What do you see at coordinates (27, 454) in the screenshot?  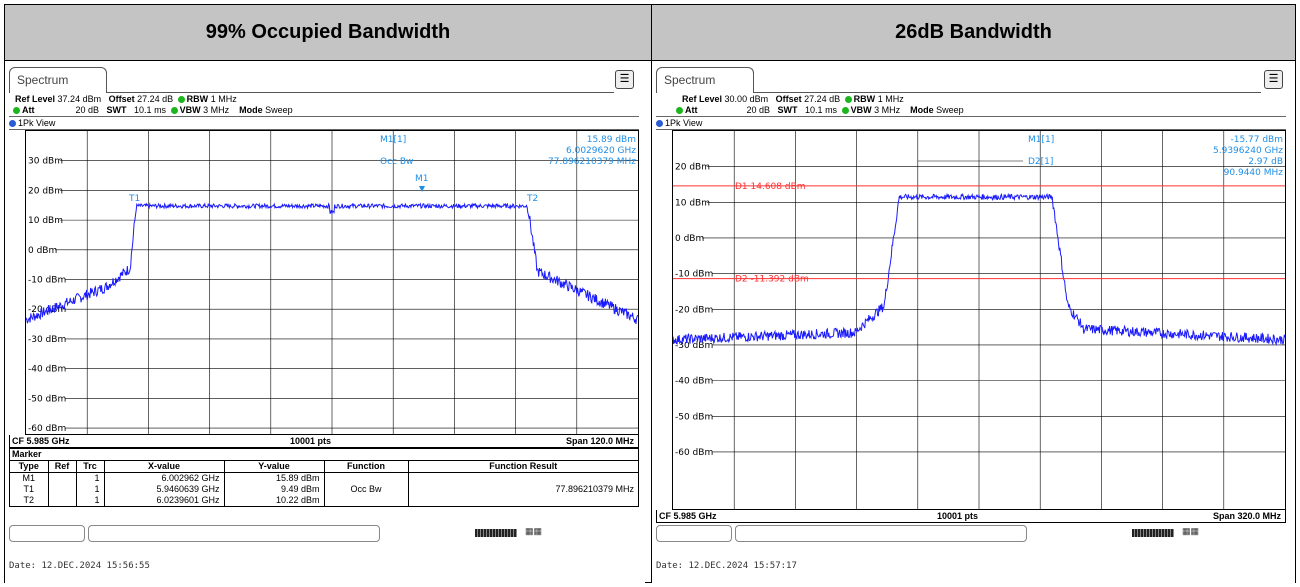 I see `marker-table-title: Marker` at bounding box center [27, 454].